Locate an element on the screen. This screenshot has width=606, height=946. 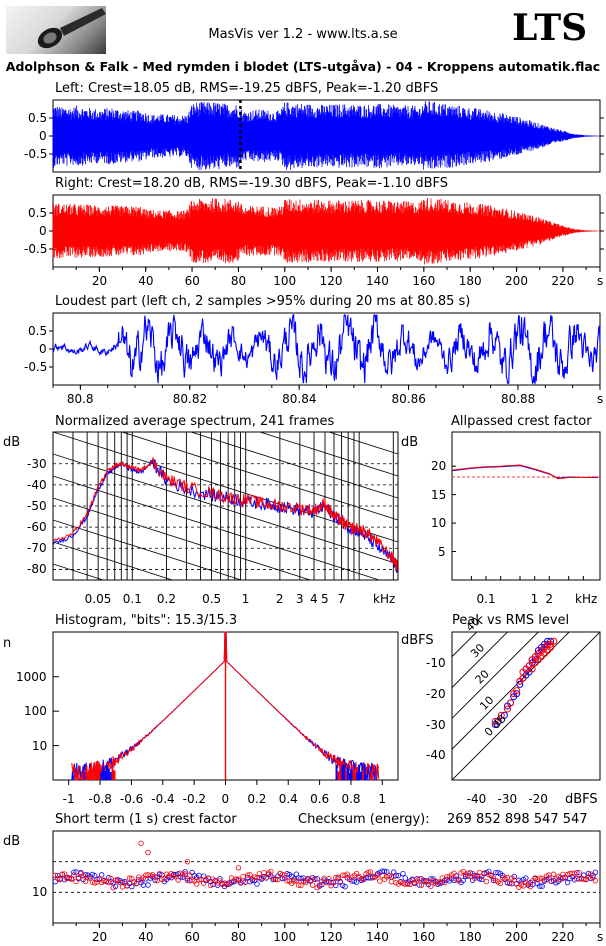
spectrum-title: Normalized average spectrum, 241 frames is located at coordinates (195, 421).